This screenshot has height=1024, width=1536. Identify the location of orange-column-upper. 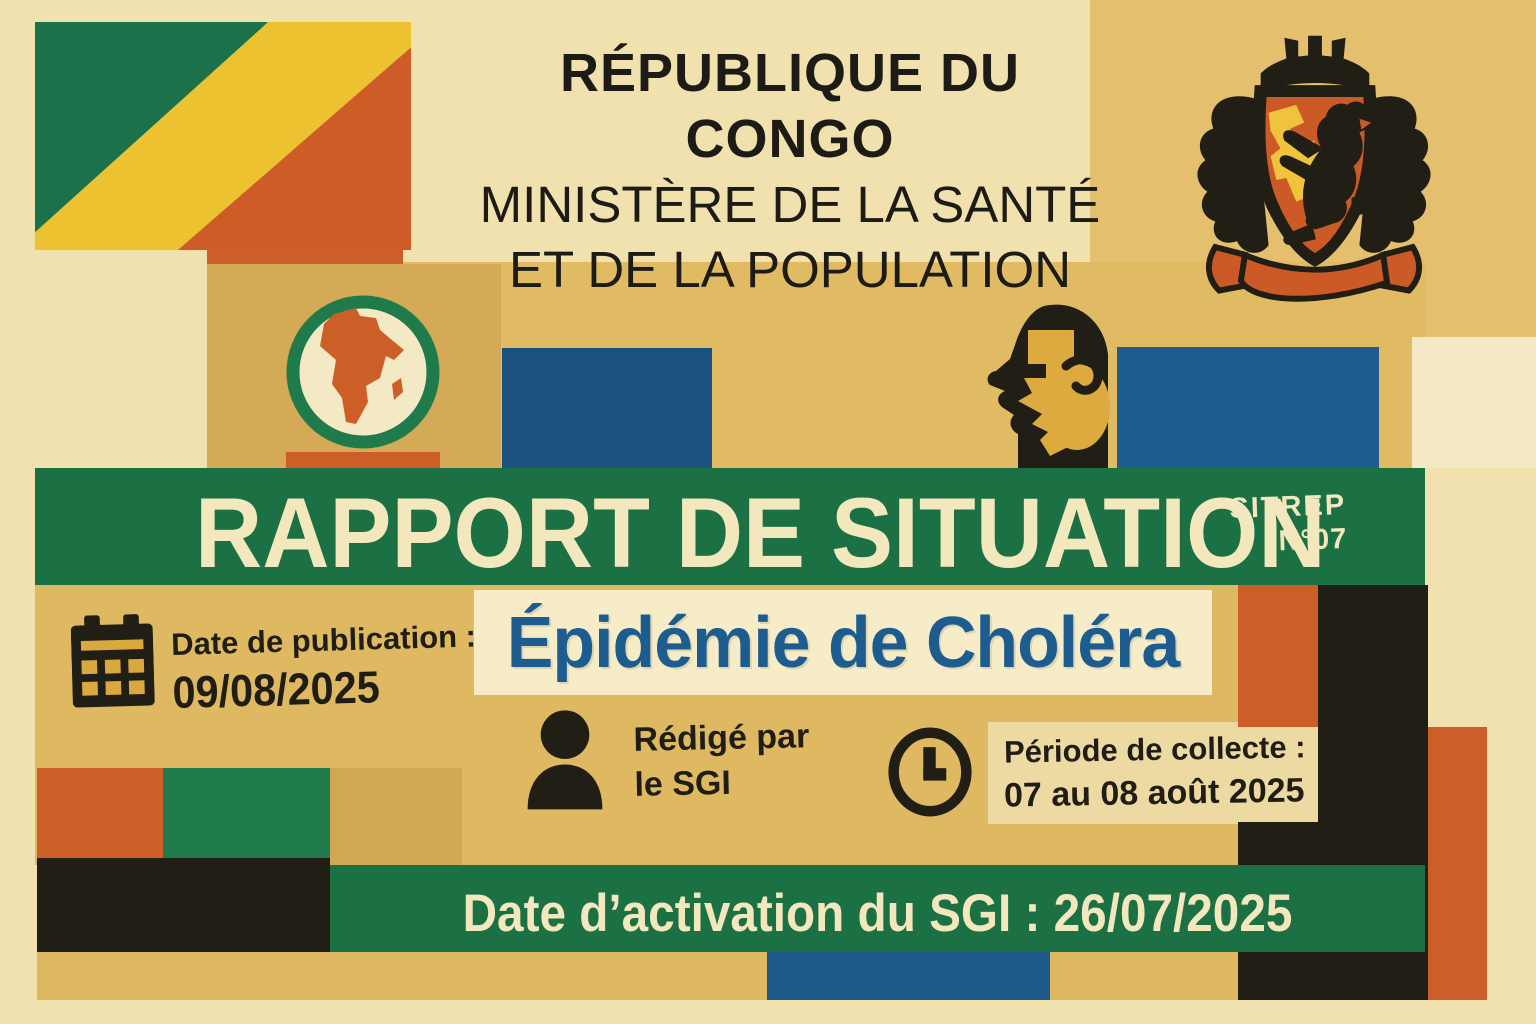
(1278, 656).